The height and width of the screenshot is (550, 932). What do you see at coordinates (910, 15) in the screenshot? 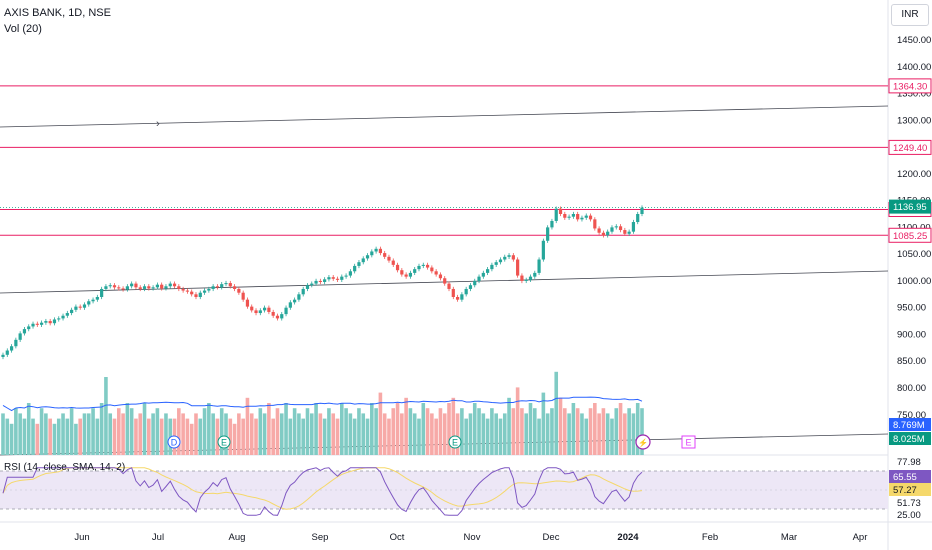
I see `currency-button: INR` at bounding box center [910, 15].